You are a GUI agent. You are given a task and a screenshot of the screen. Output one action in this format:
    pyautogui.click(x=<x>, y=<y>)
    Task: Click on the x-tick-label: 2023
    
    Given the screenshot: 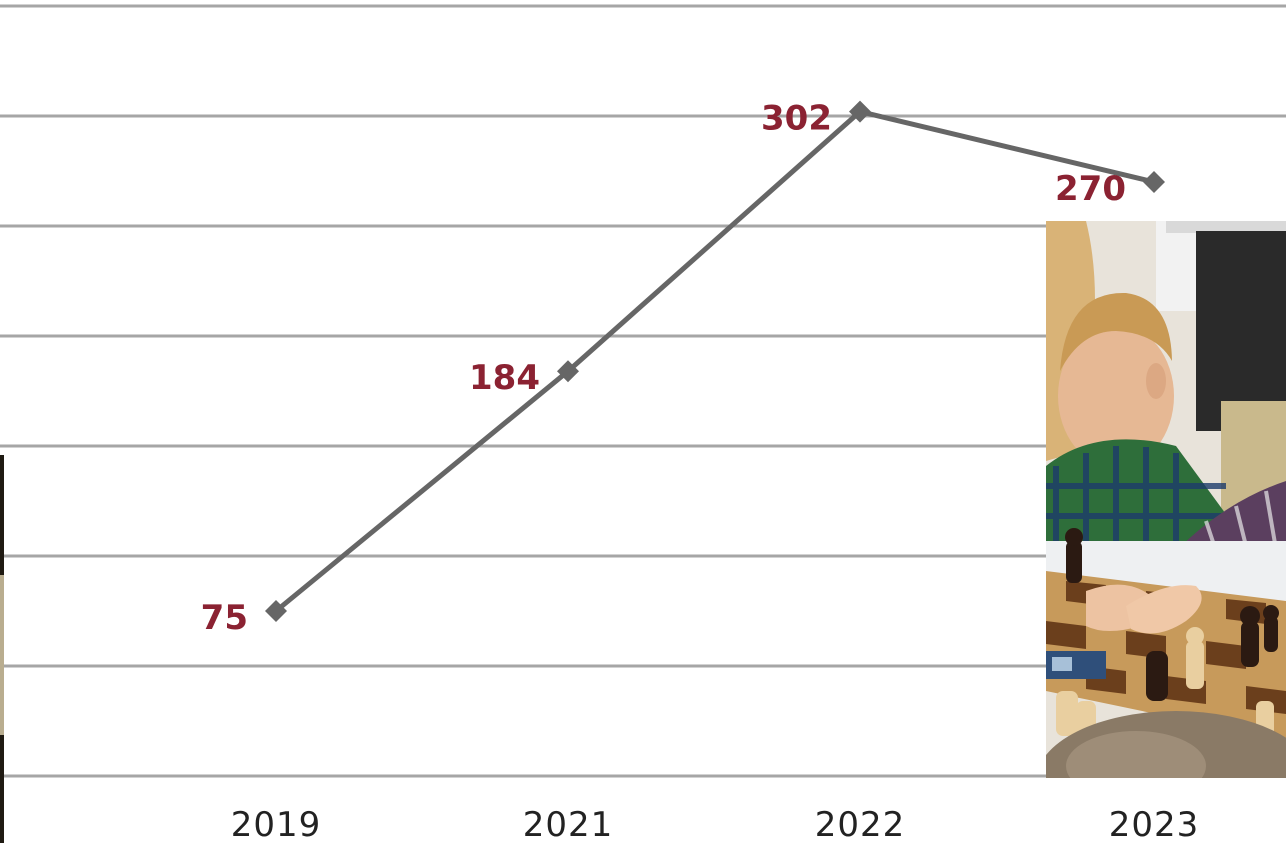 What is the action you would take?
    pyautogui.click(x=1154, y=824)
    